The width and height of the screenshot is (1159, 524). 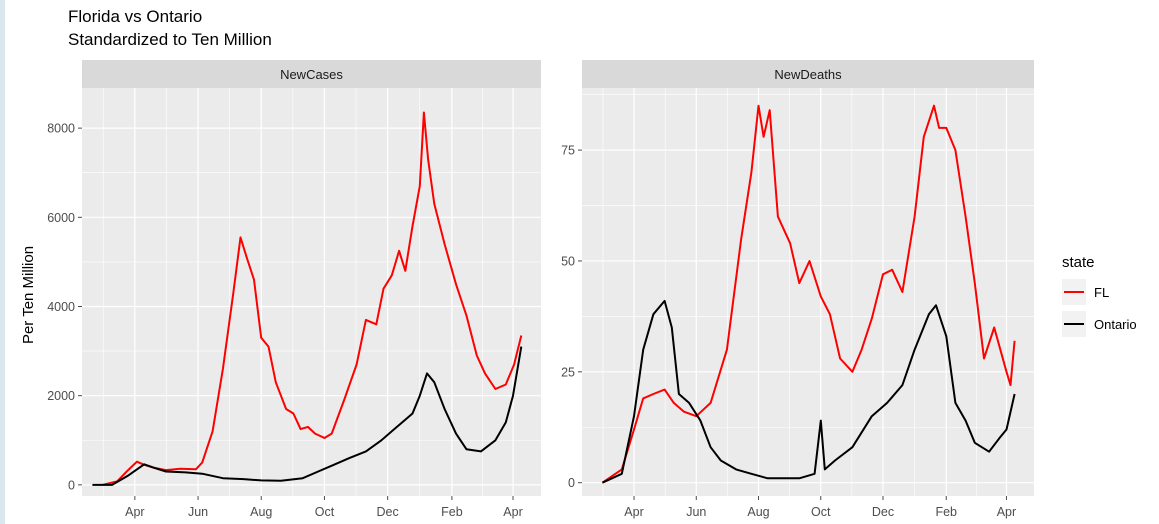 What do you see at coordinates (61, 396) in the screenshot?
I see `y-tick-label: 2000` at bounding box center [61, 396].